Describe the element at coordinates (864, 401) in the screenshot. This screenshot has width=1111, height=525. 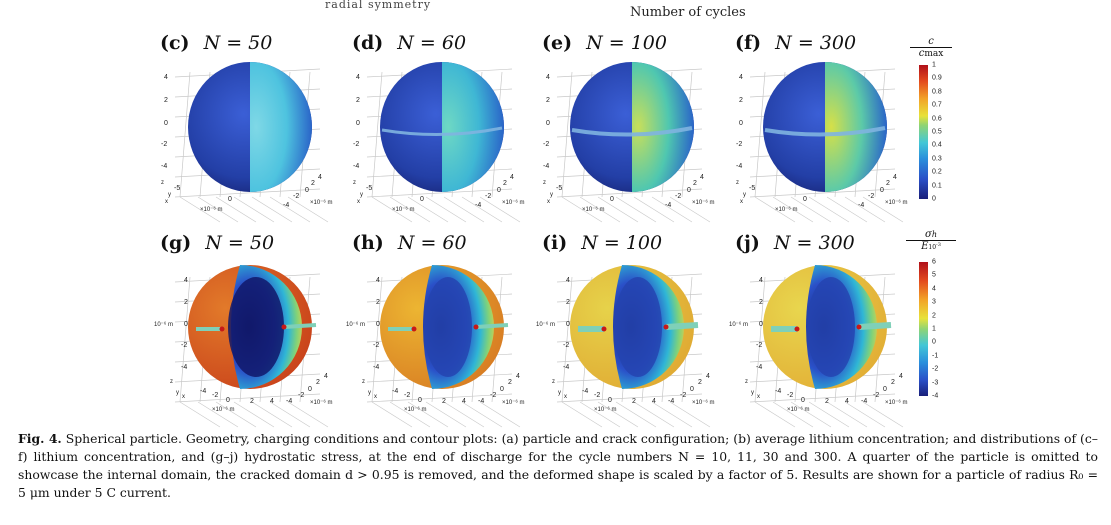
I see `tick-r: -4` at that location.